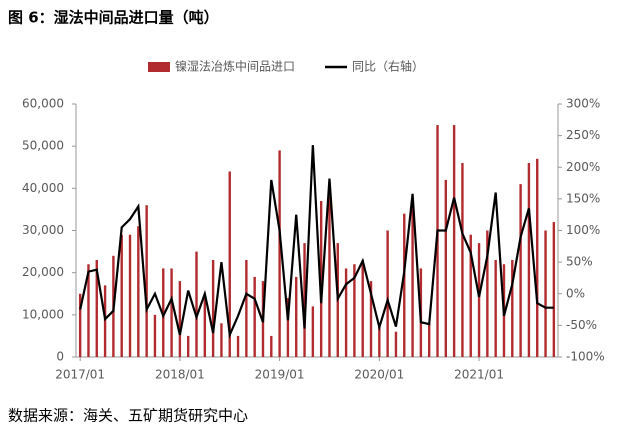 The width and height of the screenshot is (622, 437). I want to click on source: 数据来源：海关、五矿期货研究中心, so click(128, 416).